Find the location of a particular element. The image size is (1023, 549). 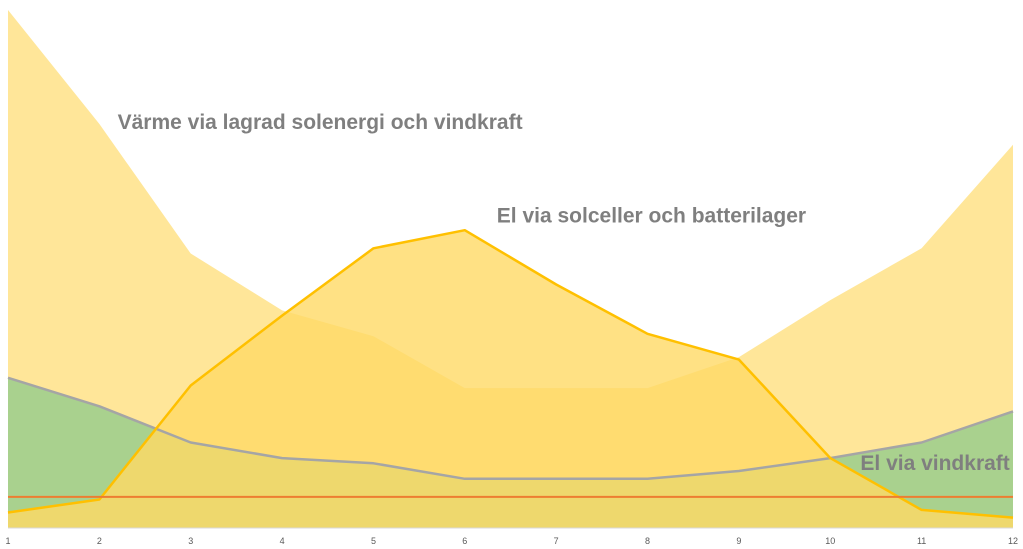

annotation-label: El via vindkraft is located at coordinates (934, 463).